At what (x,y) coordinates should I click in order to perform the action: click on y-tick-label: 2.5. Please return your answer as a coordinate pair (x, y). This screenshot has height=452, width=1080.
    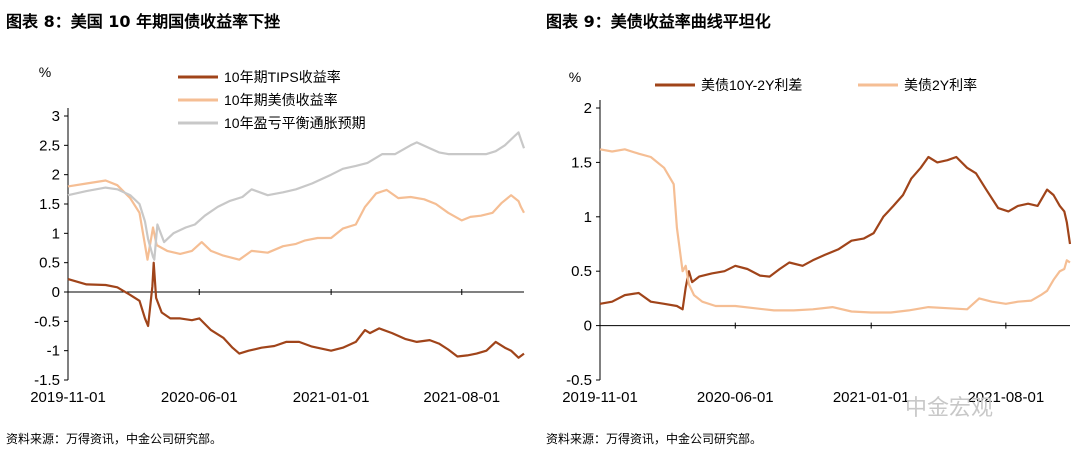
    Looking at the image, I should click on (49, 145).